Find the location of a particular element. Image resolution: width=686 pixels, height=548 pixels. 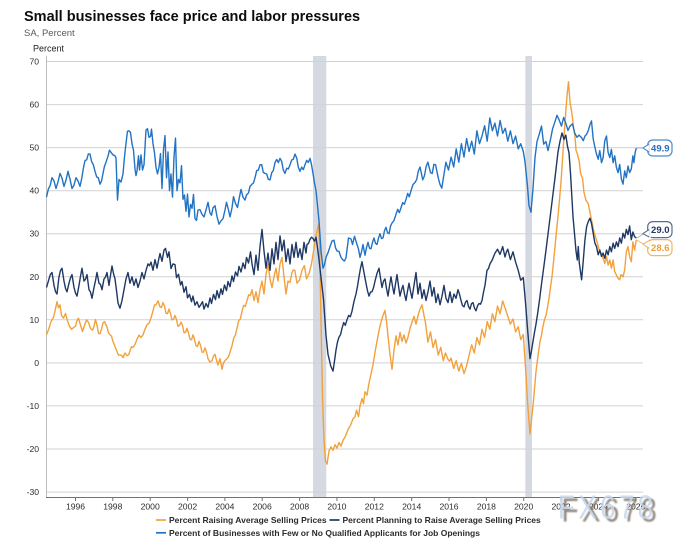

svg-text: 40 is located at coordinates (34, 191).